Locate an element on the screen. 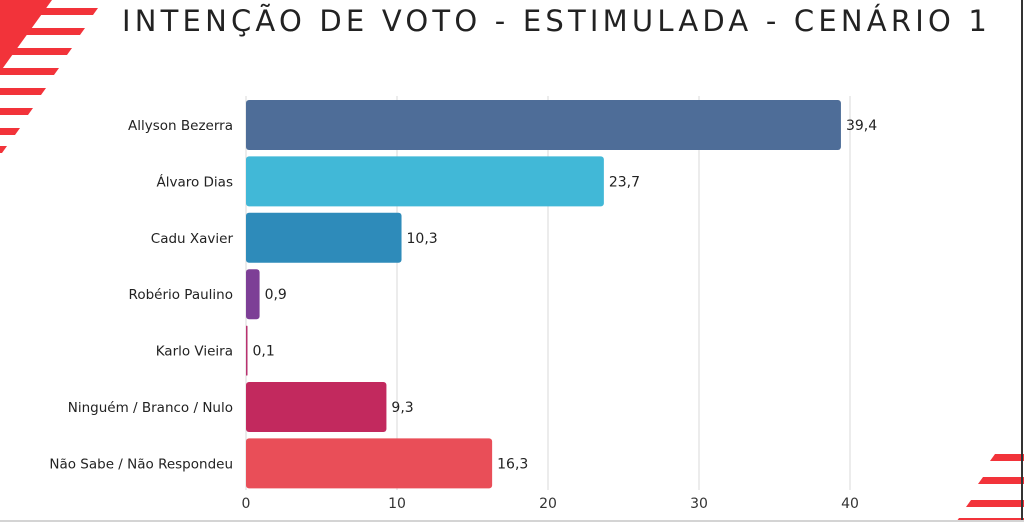  value-label: 16,3 is located at coordinates (512, 464).